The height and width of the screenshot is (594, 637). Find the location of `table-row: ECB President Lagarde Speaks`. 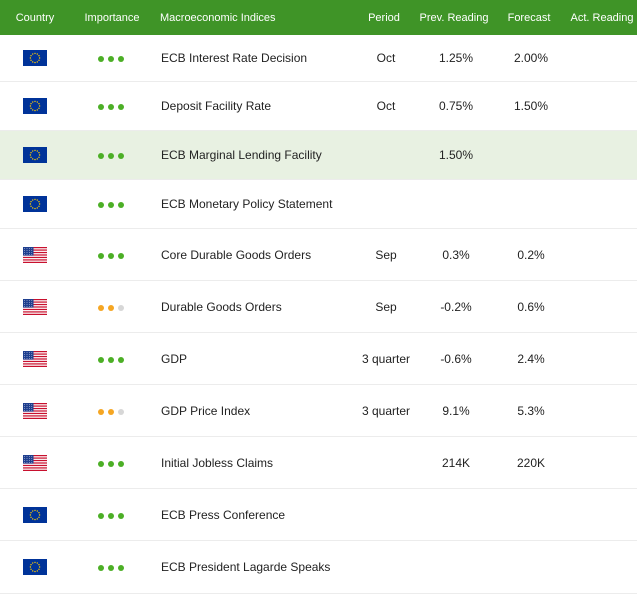

table-row: ECB President Lagarde Speaks is located at coordinates (318, 567).